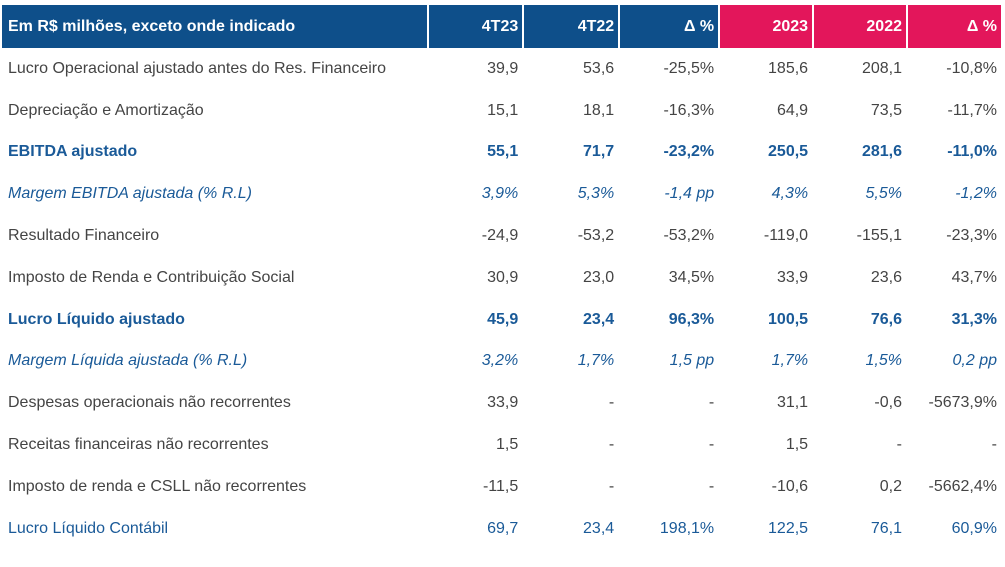  What do you see at coordinates (881, 152) in the screenshot?
I see `row-value: 281,6` at bounding box center [881, 152].